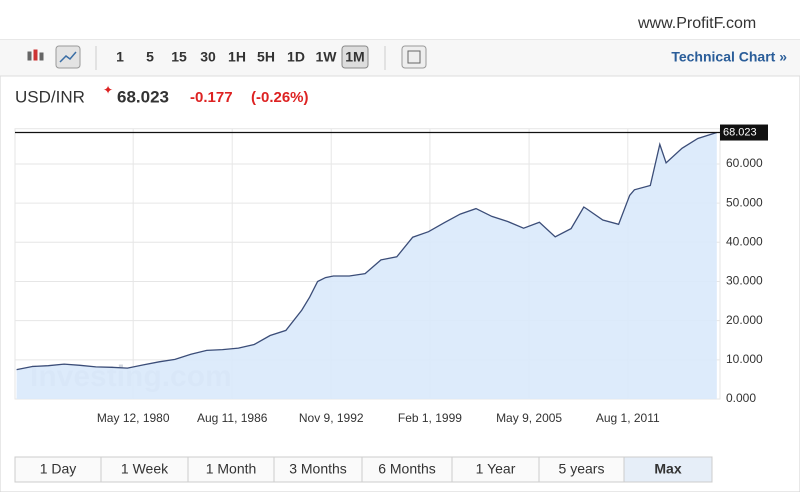  What do you see at coordinates (331, 418) in the screenshot?
I see `x-tick-label: Nov 9, 1992` at bounding box center [331, 418].